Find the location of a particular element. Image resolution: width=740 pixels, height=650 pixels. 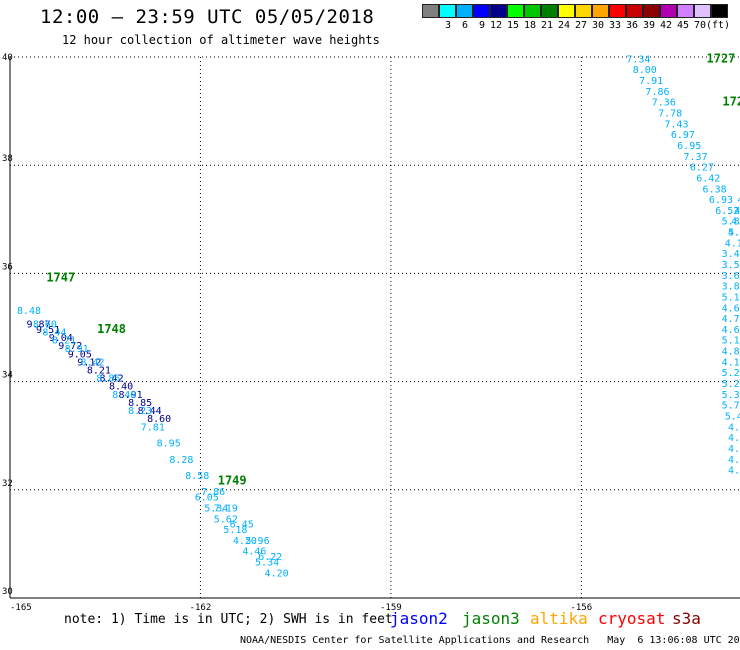

data-point-label: 6.97 is located at coordinates (683, 135).